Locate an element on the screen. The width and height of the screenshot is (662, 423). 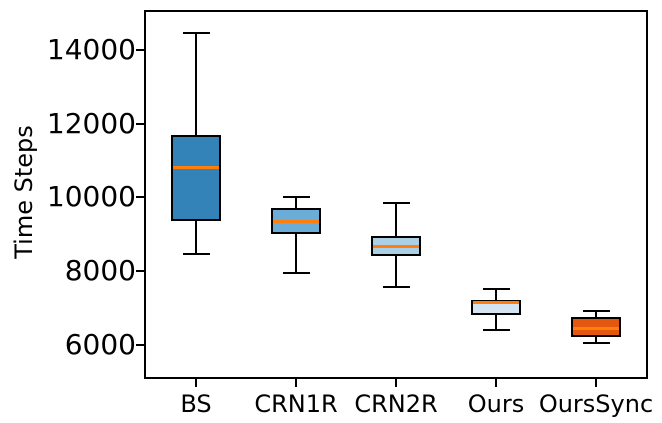
y-tick-label: 6000 is located at coordinates (100, 344).